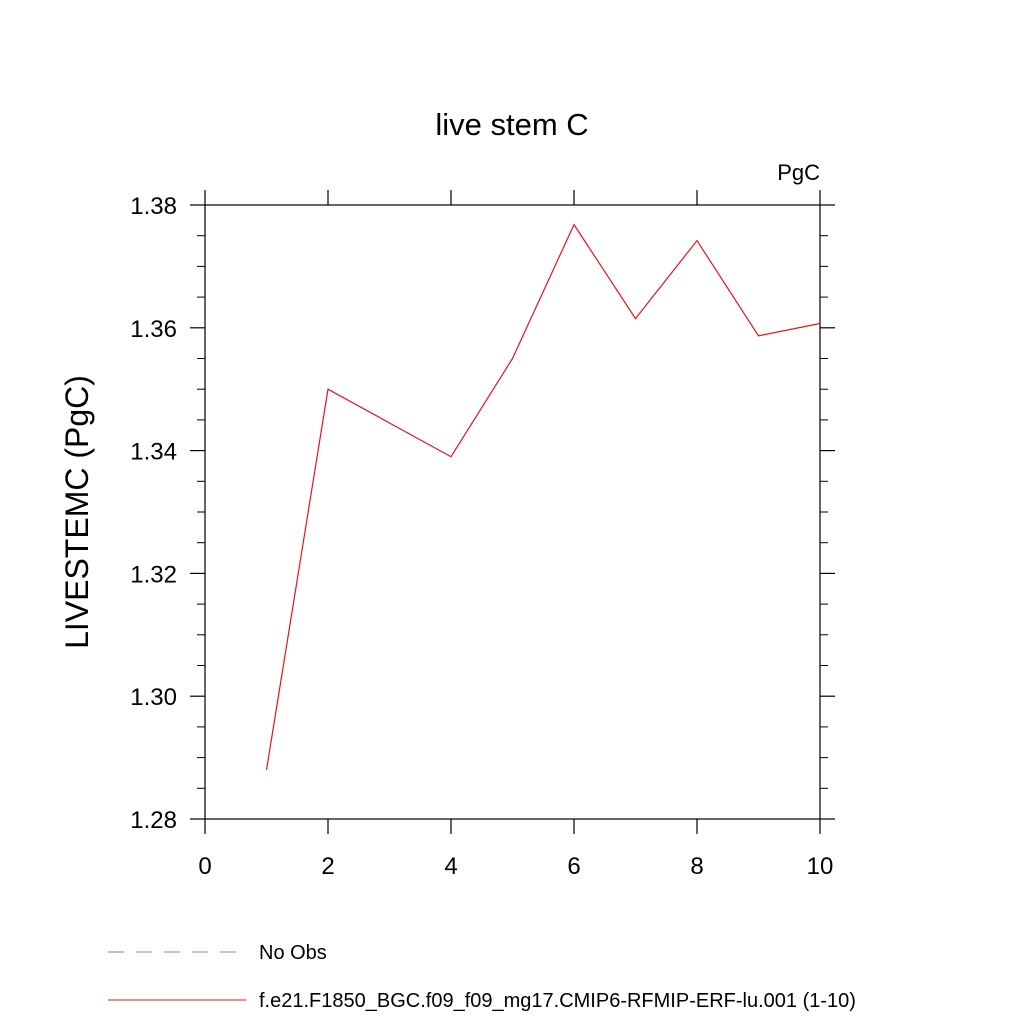 This screenshot has height=1029, width=1024. Describe the element at coordinates (204, 866) in the screenshot. I see `x-tick-label: 0` at that location.